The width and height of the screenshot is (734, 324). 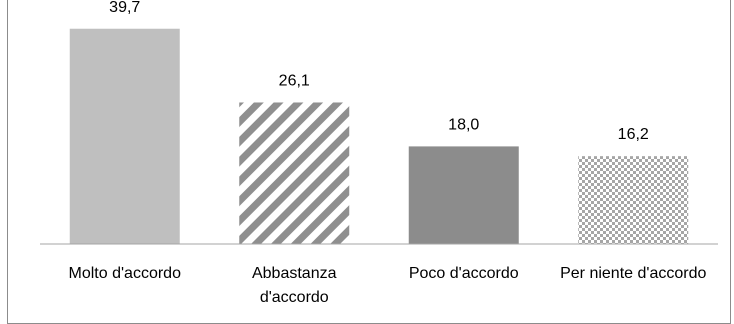 I want to click on value-label-1: 39,7, so click(x=124, y=8).